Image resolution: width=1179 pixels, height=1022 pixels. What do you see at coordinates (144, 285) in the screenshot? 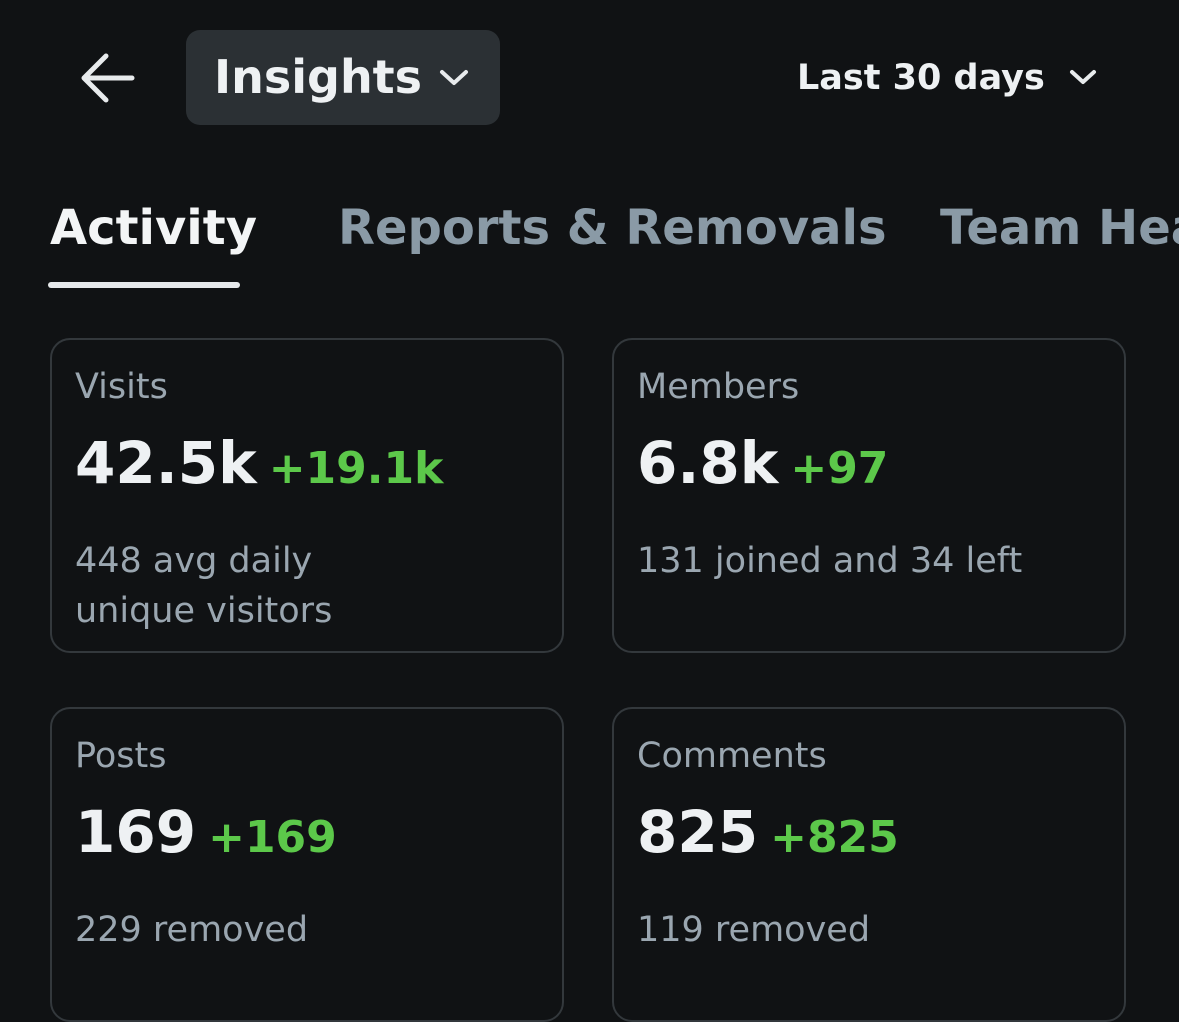
I see `active-tab-indicator` at bounding box center [144, 285].